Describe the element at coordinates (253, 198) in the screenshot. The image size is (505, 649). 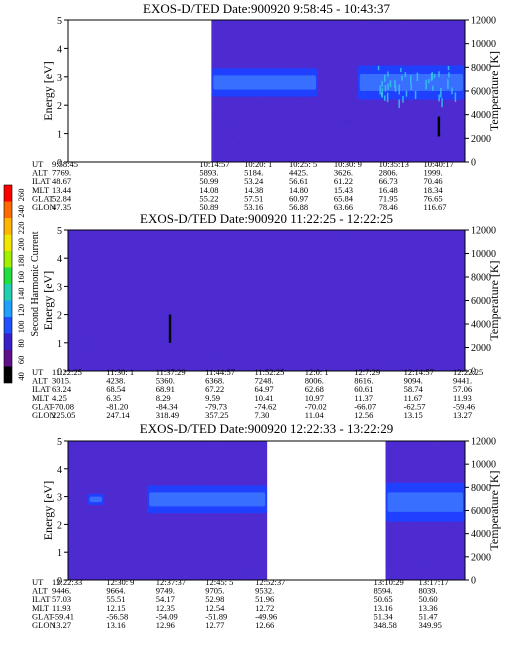
I see `info-cell: 57.51` at that location.